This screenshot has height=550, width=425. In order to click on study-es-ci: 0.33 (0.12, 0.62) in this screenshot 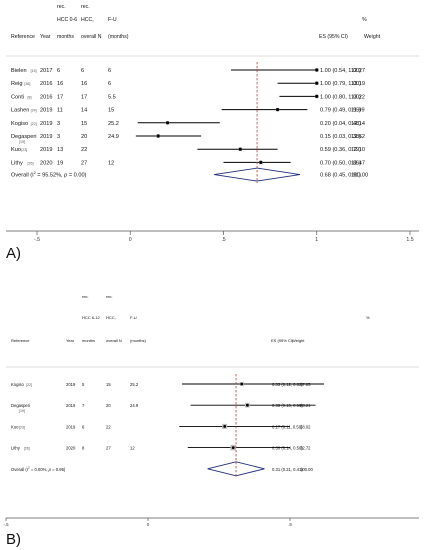, I will do `click(287, 384)`.